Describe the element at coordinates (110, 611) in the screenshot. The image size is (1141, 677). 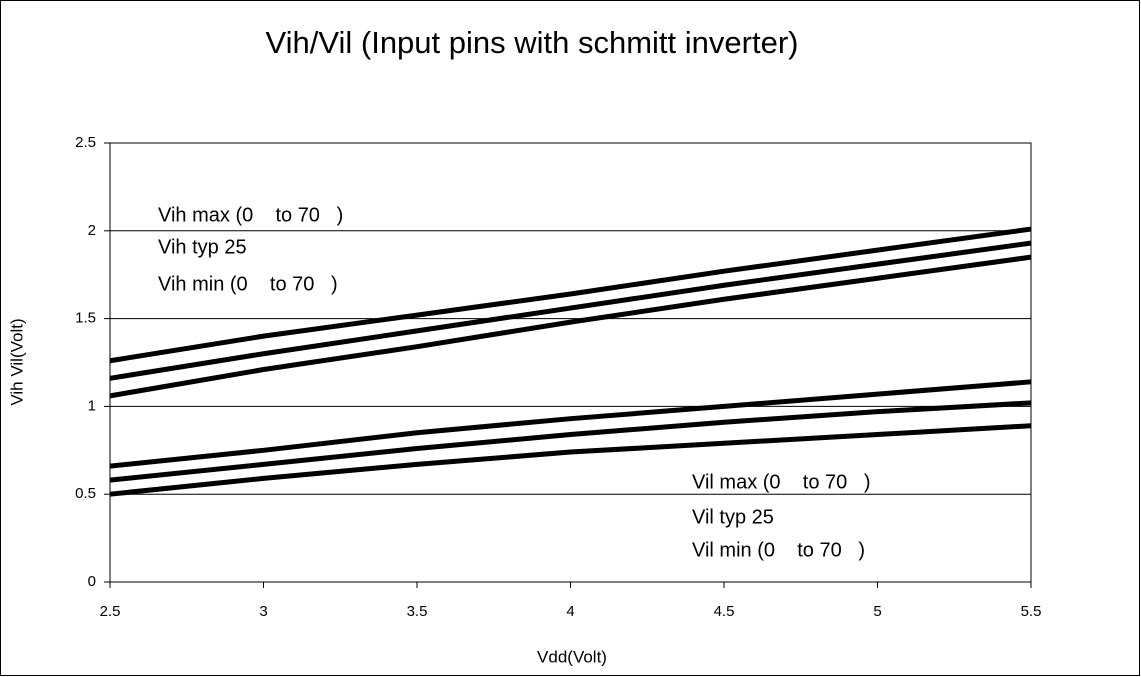
I see `x-tick-label: 2.5` at that location.